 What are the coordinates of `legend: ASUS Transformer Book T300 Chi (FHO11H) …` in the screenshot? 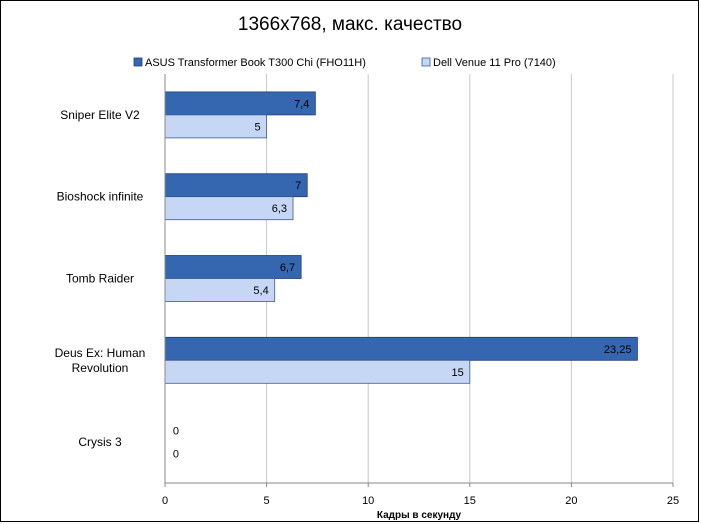 It's located at (344, 63).